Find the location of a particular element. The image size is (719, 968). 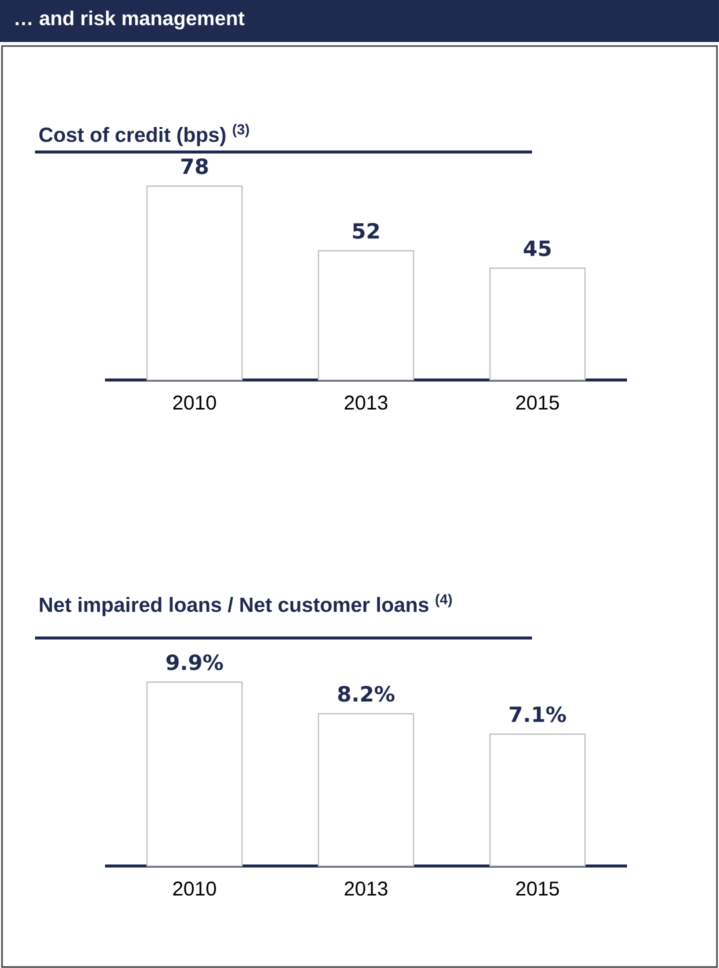

chart-subtitle: Cost of credit (bps) $^{(3)}$ is located at coordinates (144, 135).